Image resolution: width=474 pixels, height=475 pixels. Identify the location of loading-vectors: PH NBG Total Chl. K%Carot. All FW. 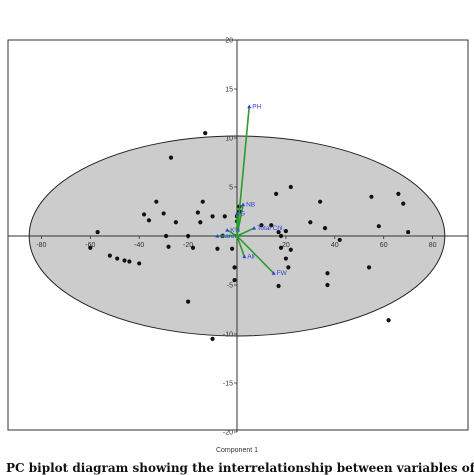
(251, 190).